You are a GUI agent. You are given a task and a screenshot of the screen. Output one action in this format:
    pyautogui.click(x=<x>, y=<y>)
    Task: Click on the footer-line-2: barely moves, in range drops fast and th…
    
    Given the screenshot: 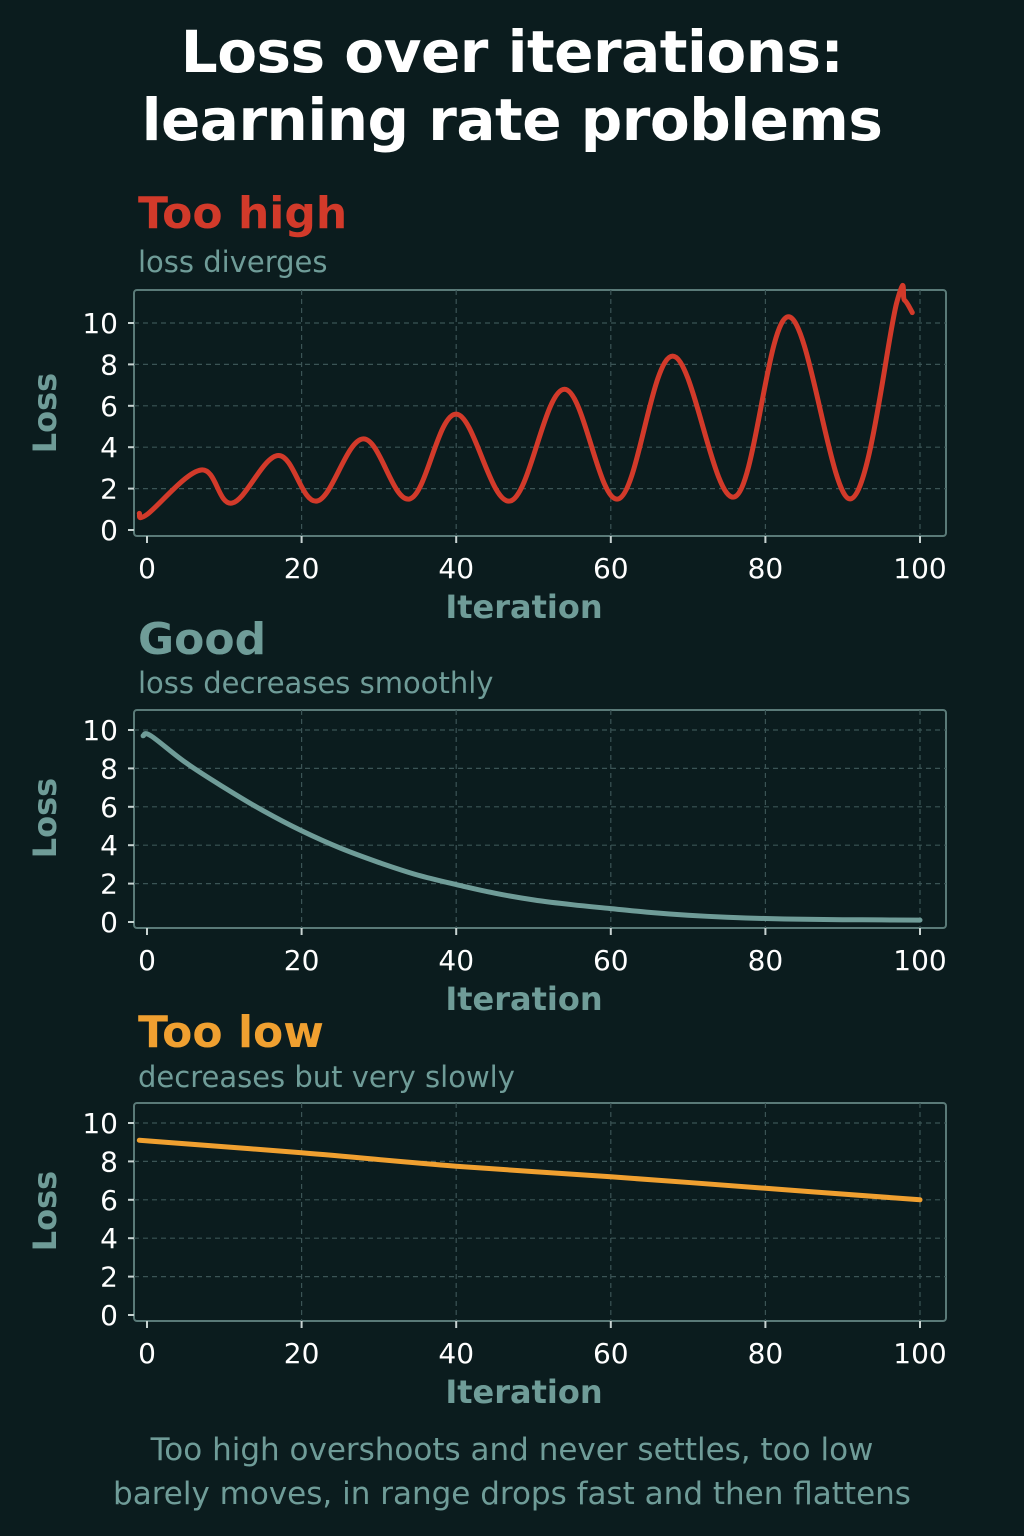 What is the action you would take?
    pyautogui.click(x=512, y=1494)
    